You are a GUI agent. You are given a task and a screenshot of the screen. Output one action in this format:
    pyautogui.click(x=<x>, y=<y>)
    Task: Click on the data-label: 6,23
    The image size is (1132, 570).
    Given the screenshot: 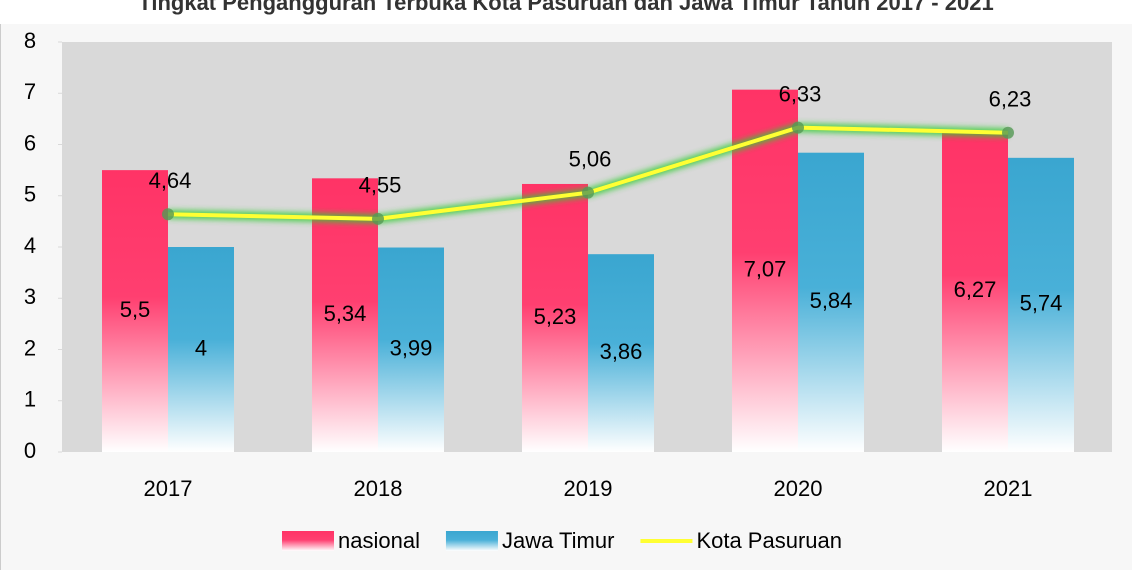 What is the action you would take?
    pyautogui.click(x=1010, y=99)
    